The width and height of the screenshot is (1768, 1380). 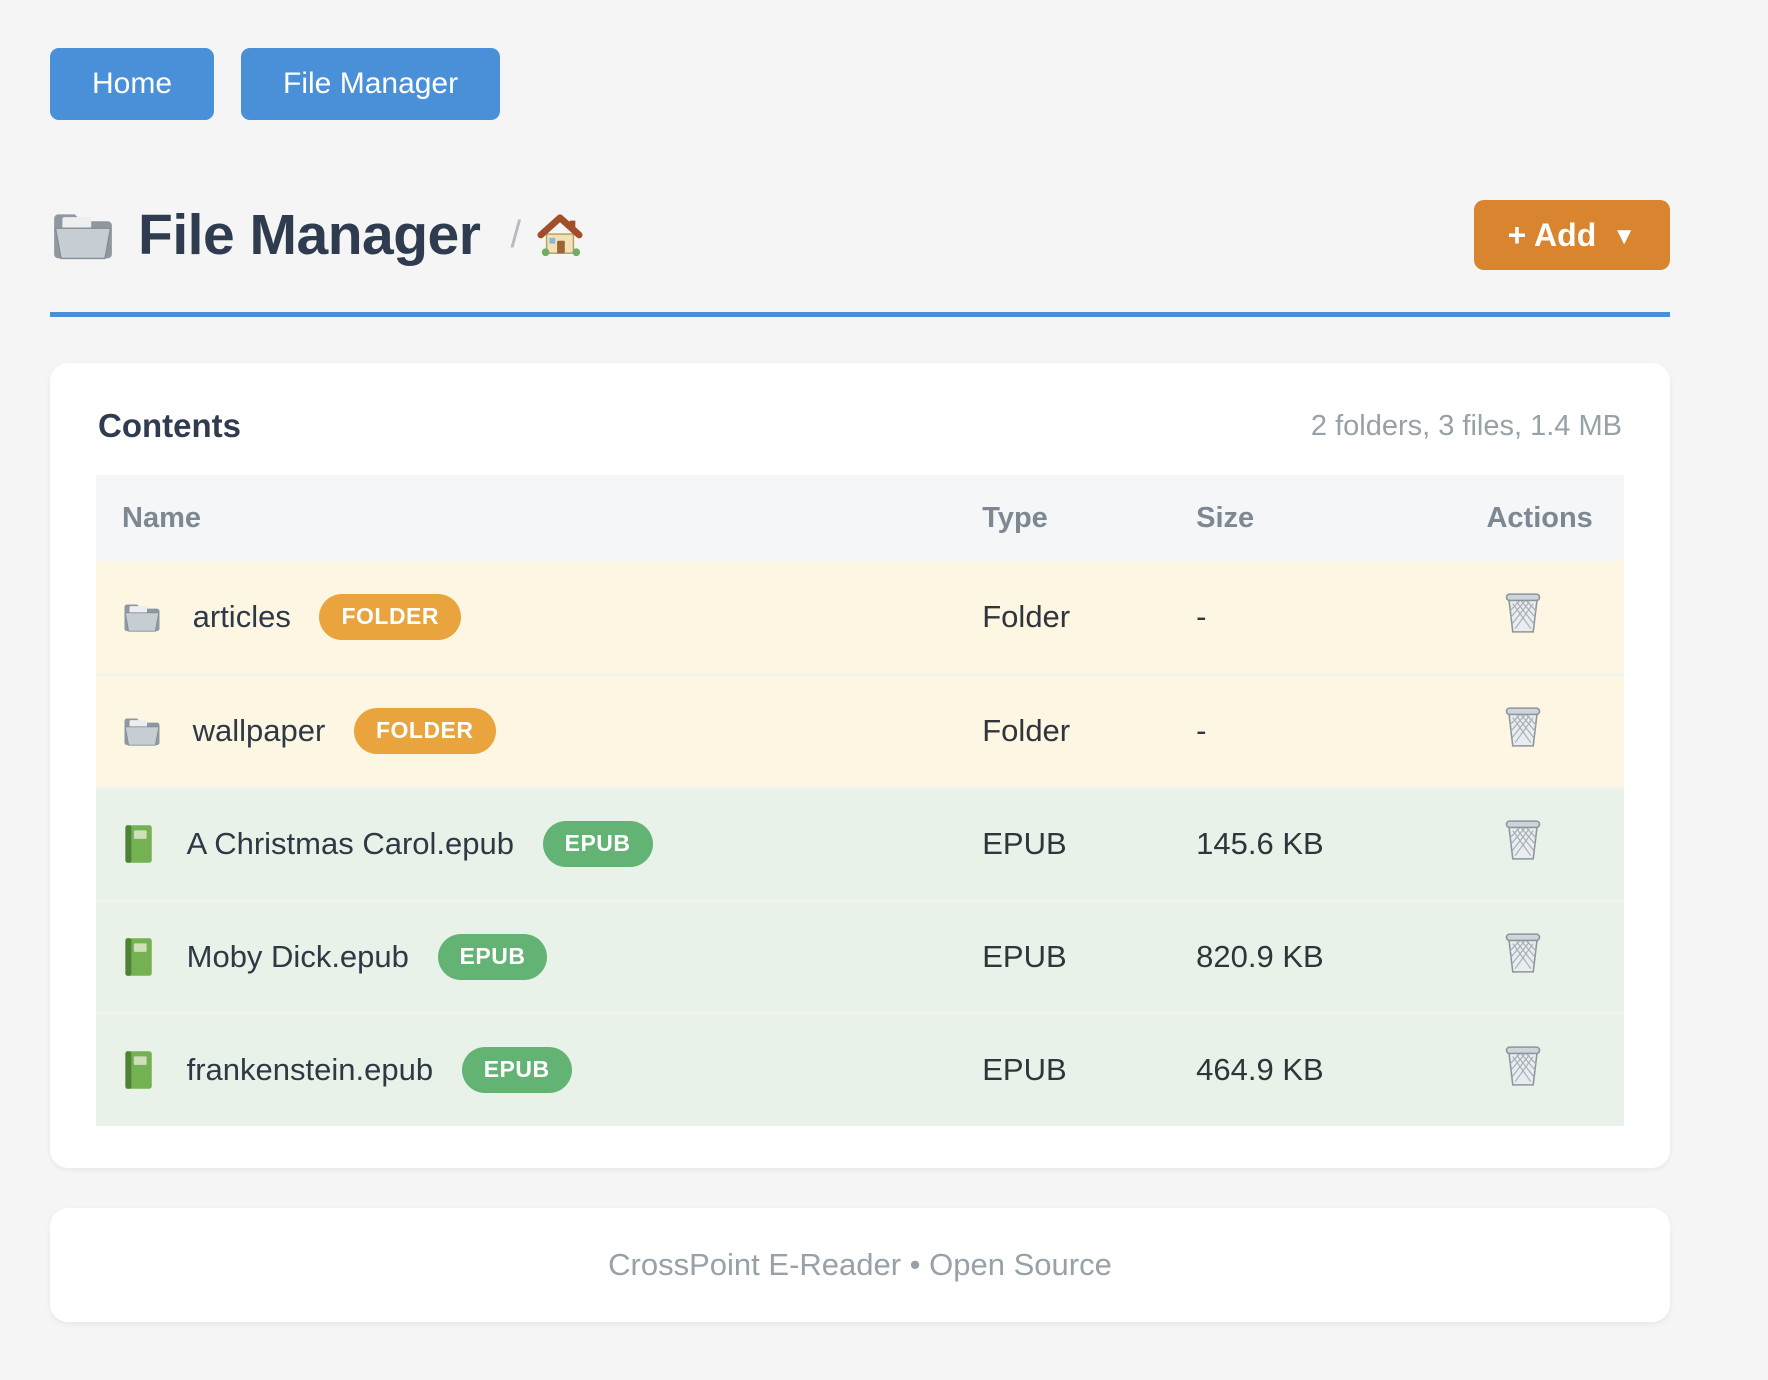 I want to click on file-name: articles, so click(x=241, y=616).